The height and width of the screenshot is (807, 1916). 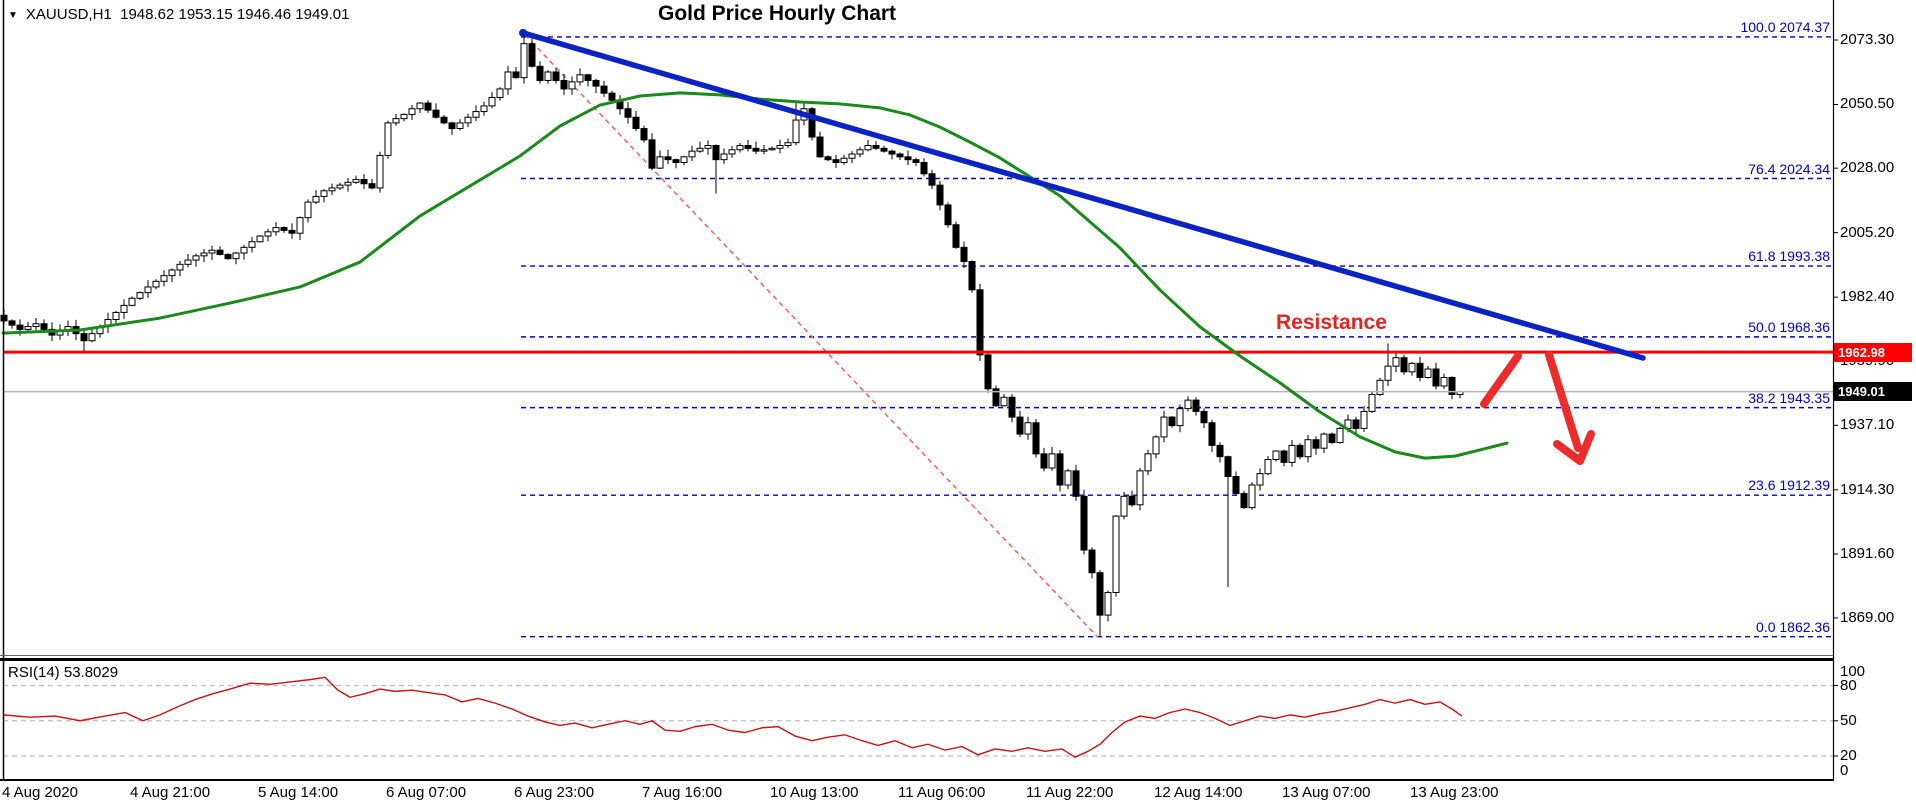 What do you see at coordinates (1793, 626) in the screenshot?
I see `fib-level-label: 0.0 1862.36` at bounding box center [1793, 626].